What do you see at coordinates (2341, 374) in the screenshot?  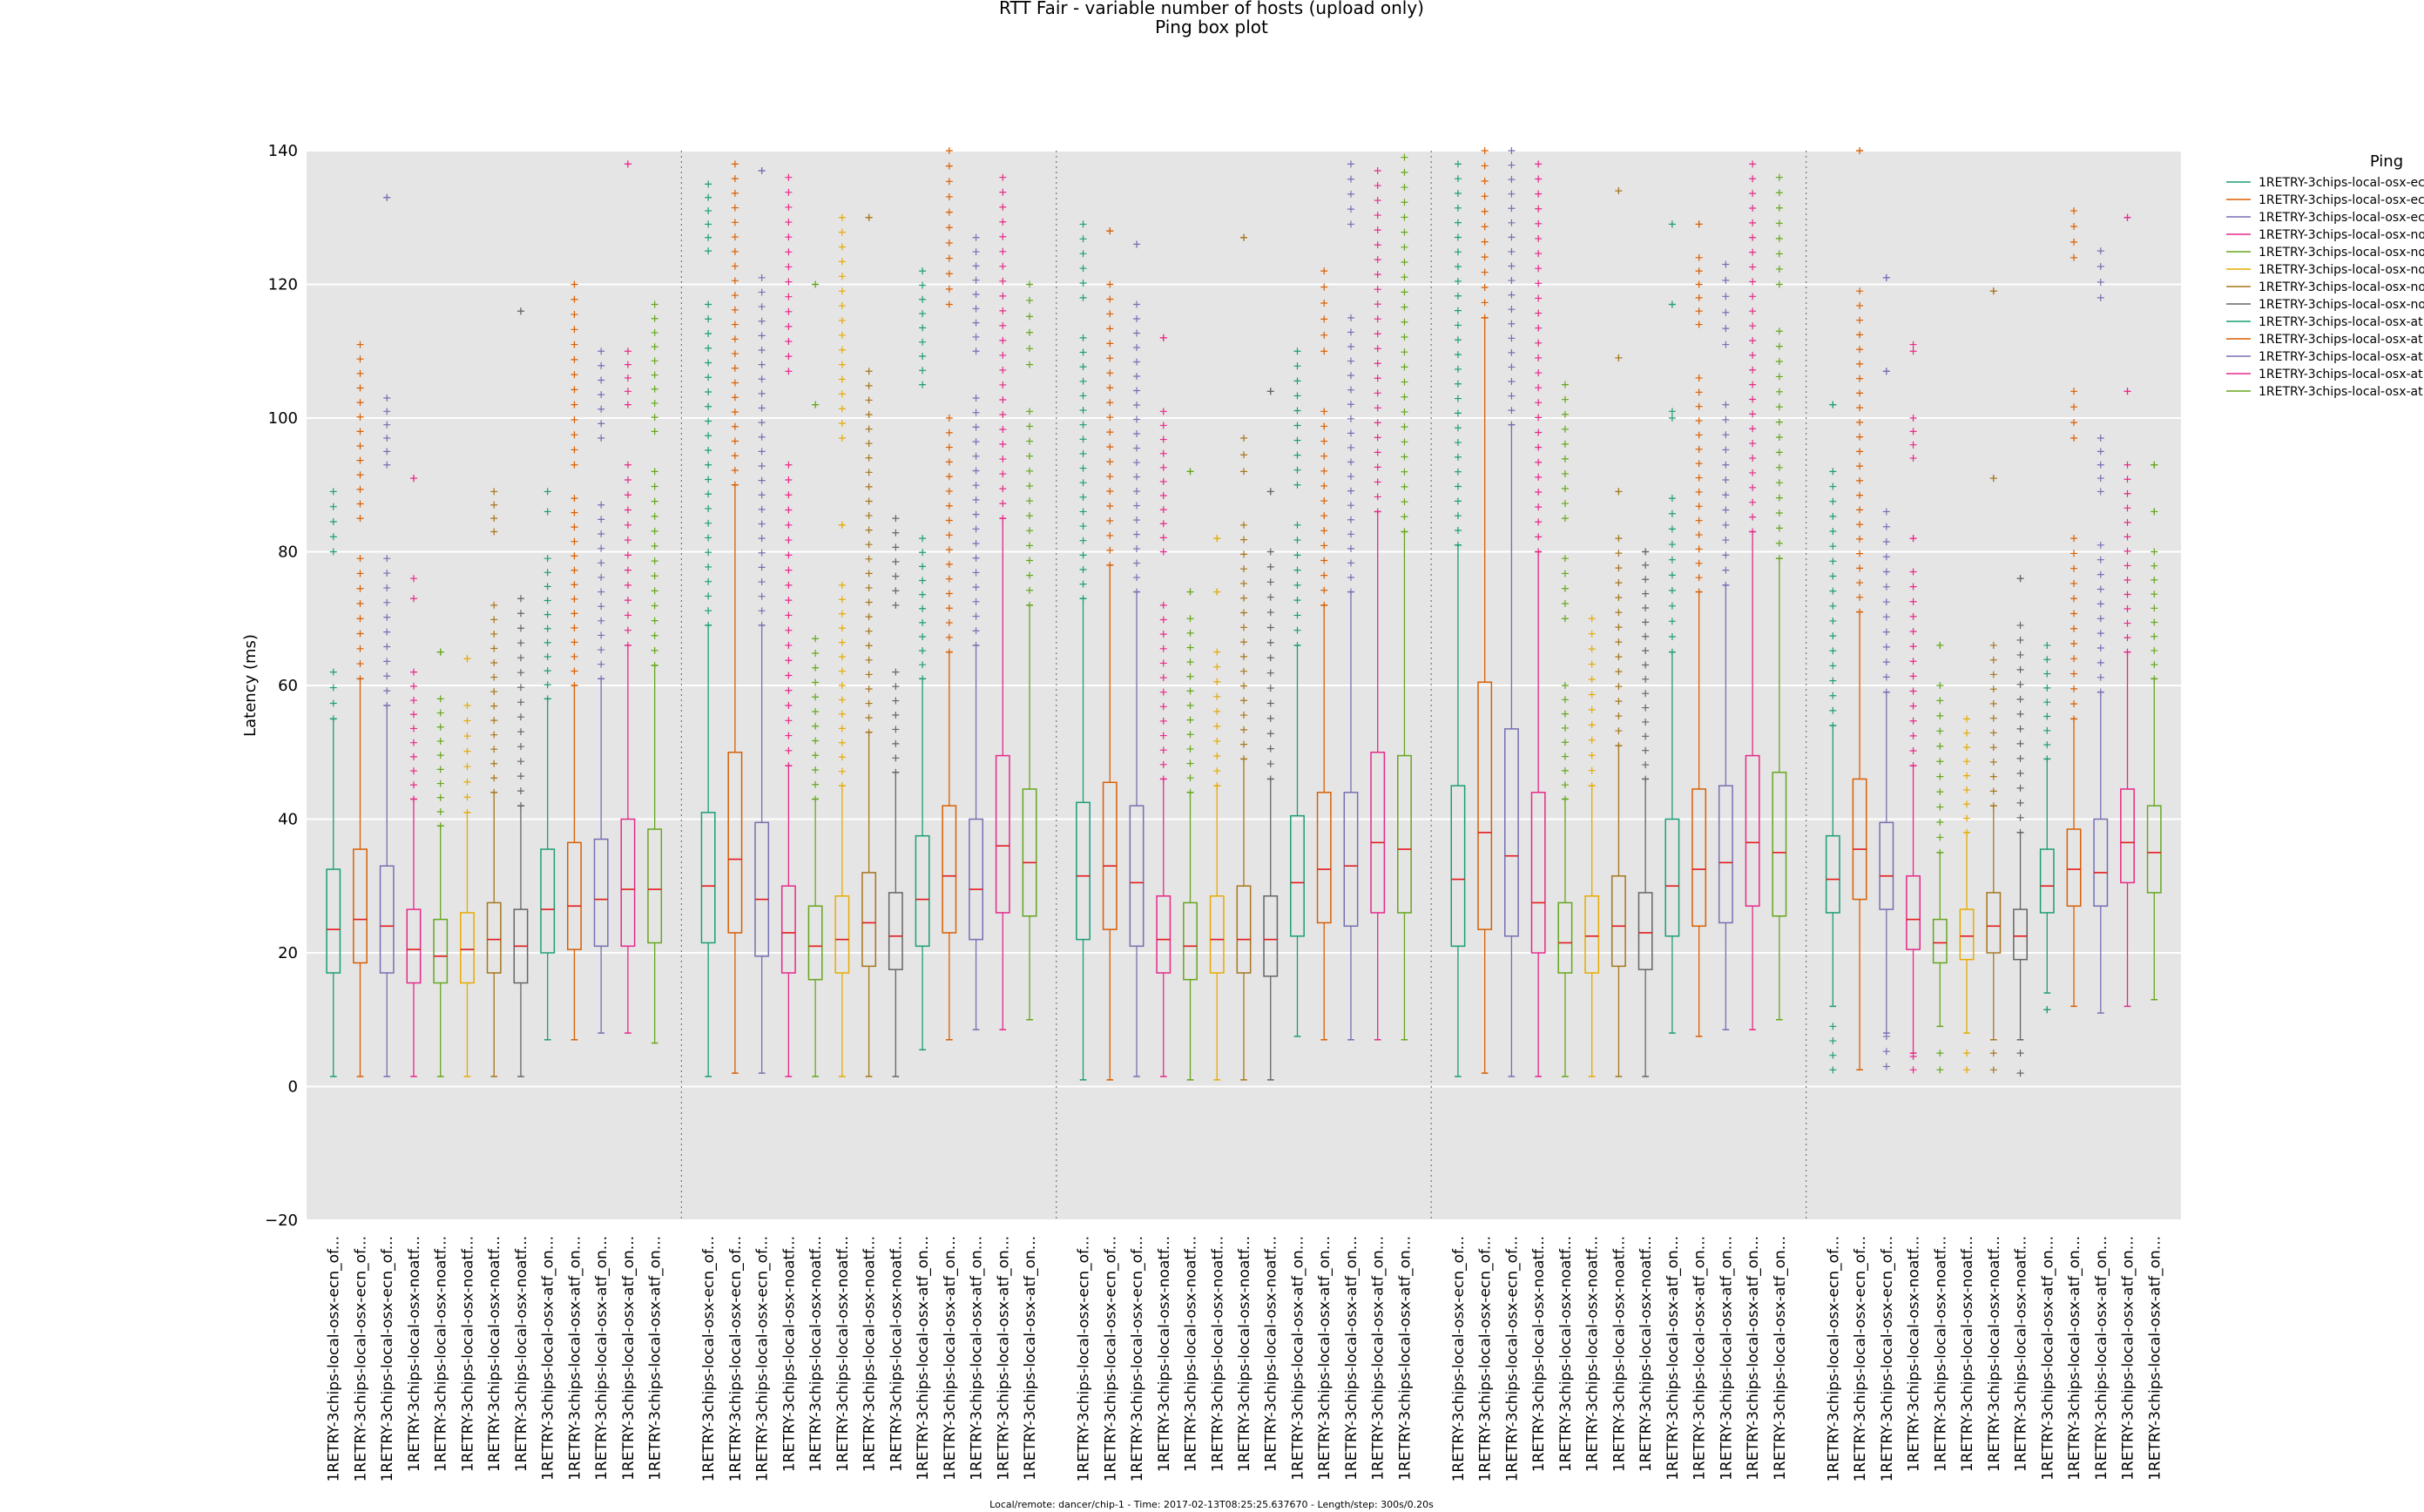 I see `legend-label: 1RETRY-3chips-local-osx-at` at bounding box center [2341, 374].